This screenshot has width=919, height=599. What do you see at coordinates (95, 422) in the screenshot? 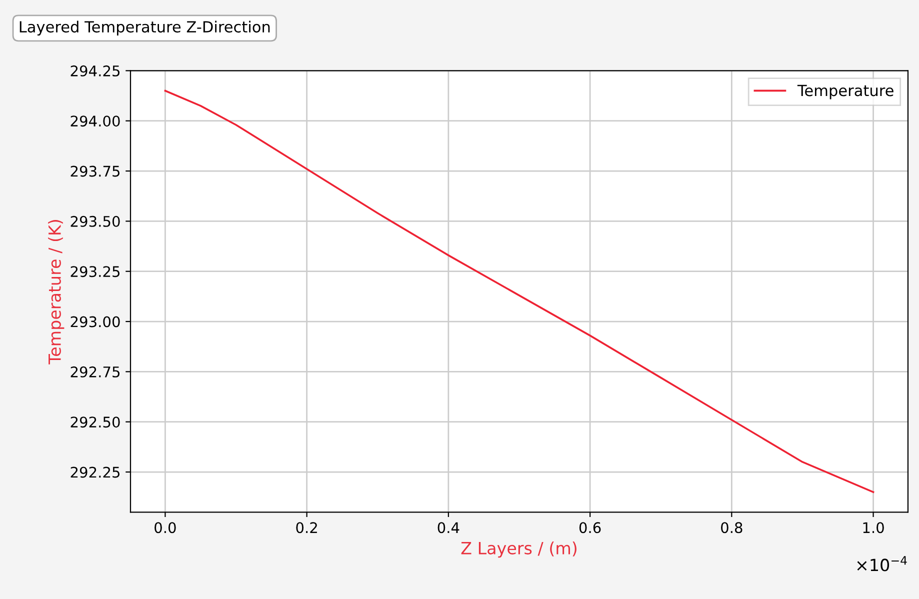
I see `y-tick-label: 292.50` at bounding box center [95, 422].